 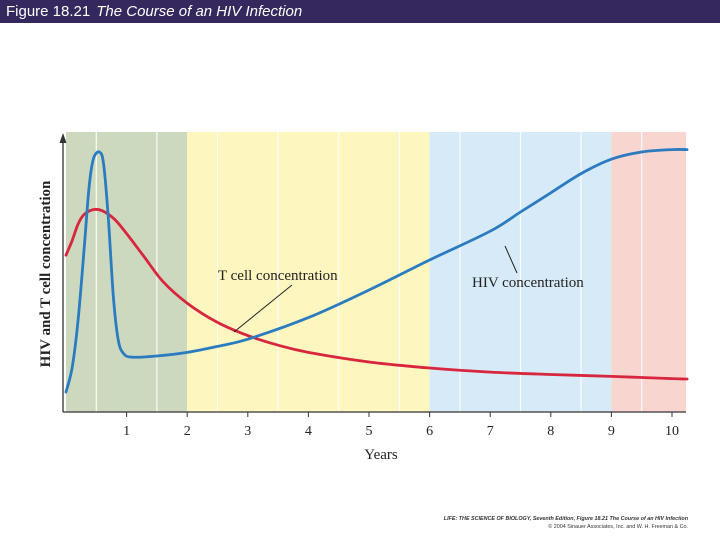 I want to click on y-axis-arrow, so click(x=63, y=138).